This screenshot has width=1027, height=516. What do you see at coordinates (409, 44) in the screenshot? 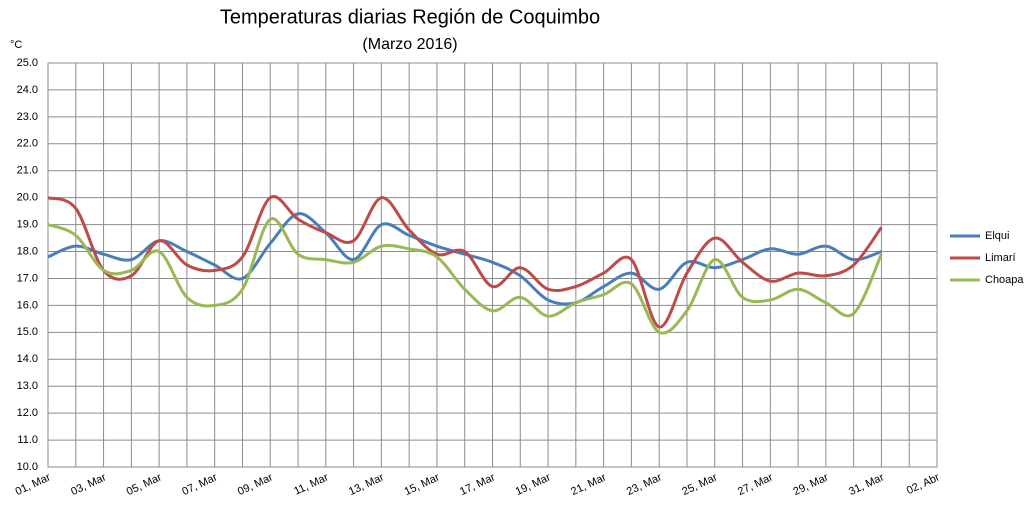
I see `chart-subtitle: (Marzo 2016)` at bounding box center [409, 44].